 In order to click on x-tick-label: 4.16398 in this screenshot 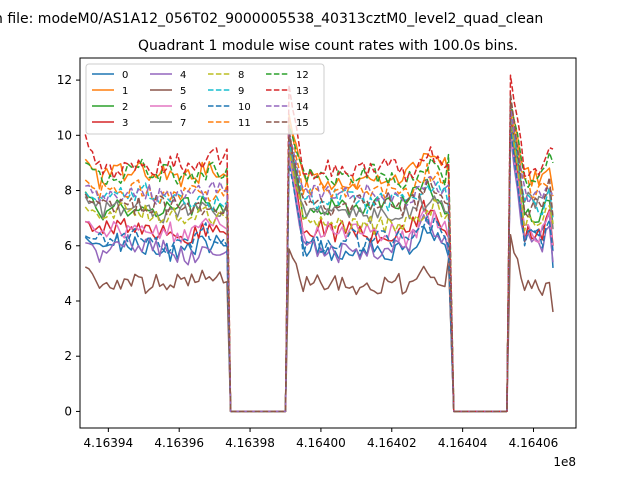, I will do `click(250, 443)`.